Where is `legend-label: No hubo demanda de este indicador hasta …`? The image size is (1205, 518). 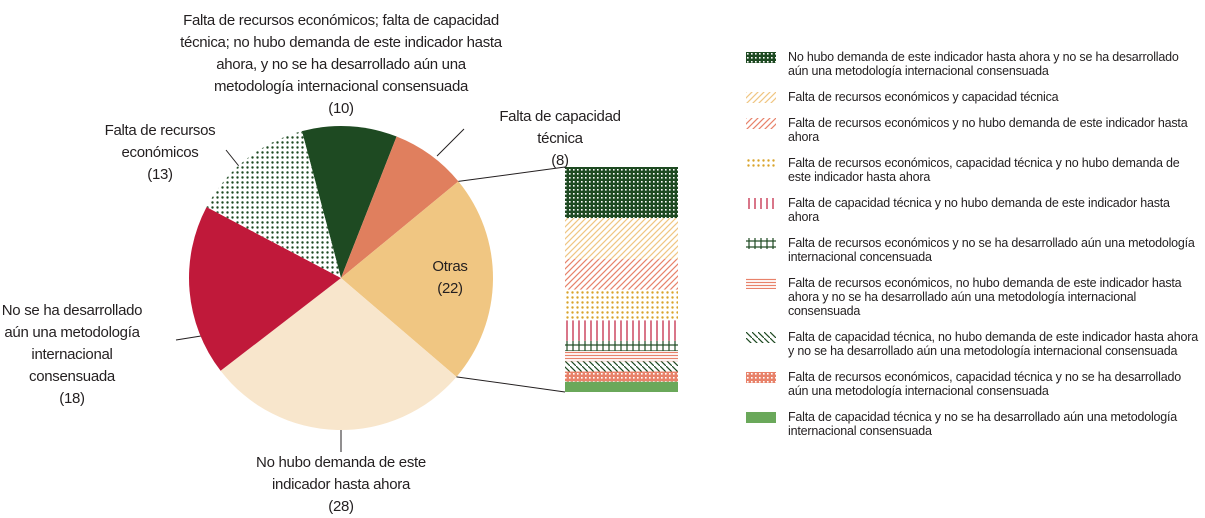 legend-label: No hubo demanda de este indicador hasta … is located at coordinates (983, 64).